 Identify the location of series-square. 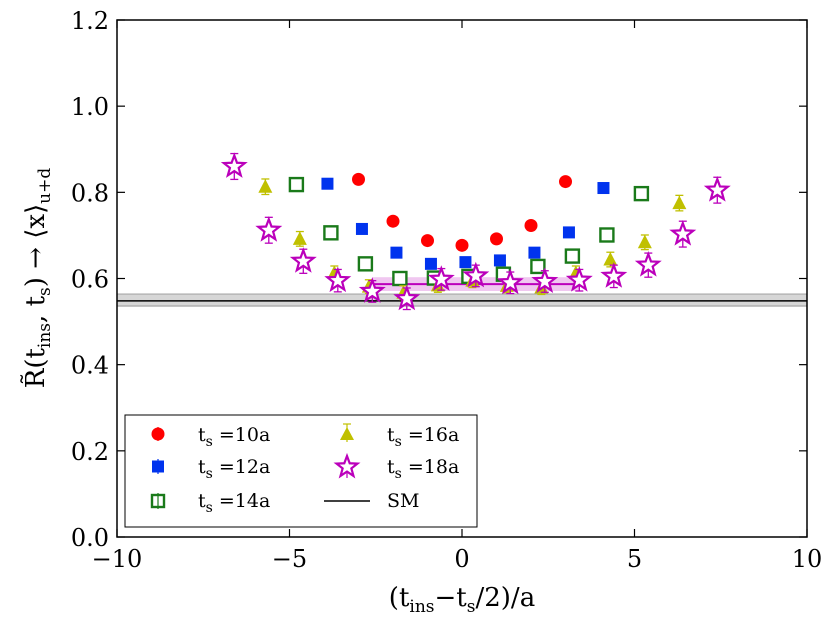
(465, 223).